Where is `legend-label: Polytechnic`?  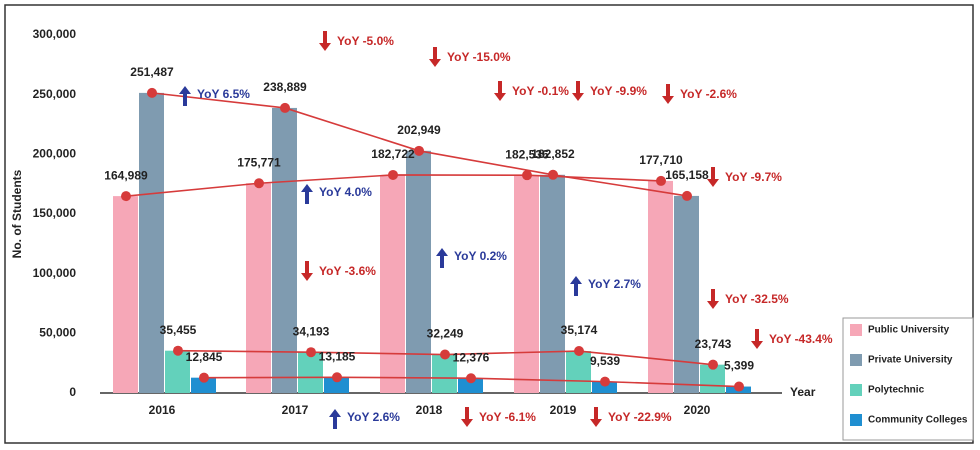
legend-label: Polytechnic is located at coordinates (896, 390).